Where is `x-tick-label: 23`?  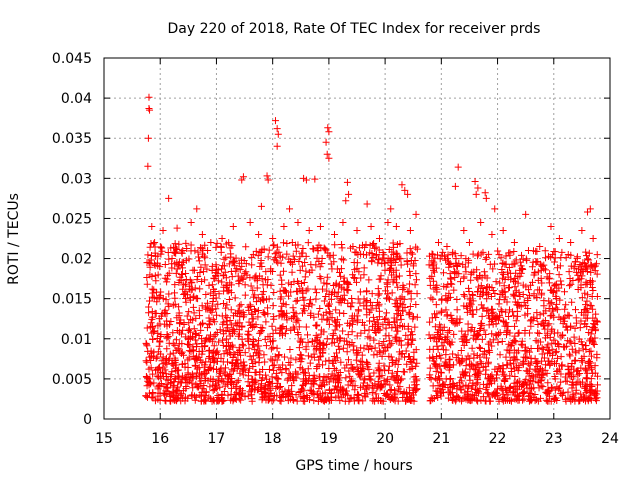 x-tick-label: 23 is located at coordinates (554, 439).